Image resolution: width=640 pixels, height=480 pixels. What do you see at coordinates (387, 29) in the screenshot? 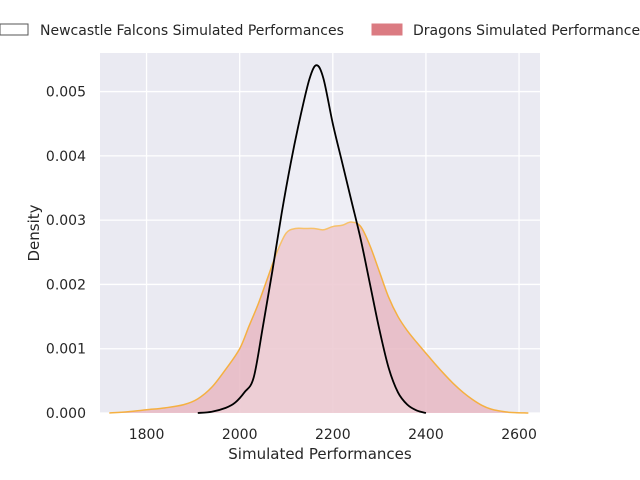
I see `legend-swatch-dragons` at bounding box center [387, 29].